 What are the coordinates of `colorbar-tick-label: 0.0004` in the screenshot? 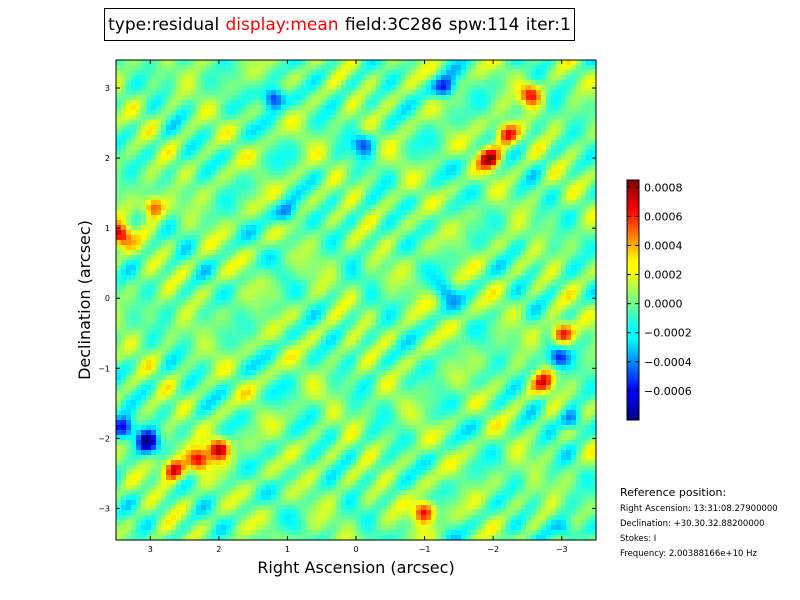 It's located at (663, 245).